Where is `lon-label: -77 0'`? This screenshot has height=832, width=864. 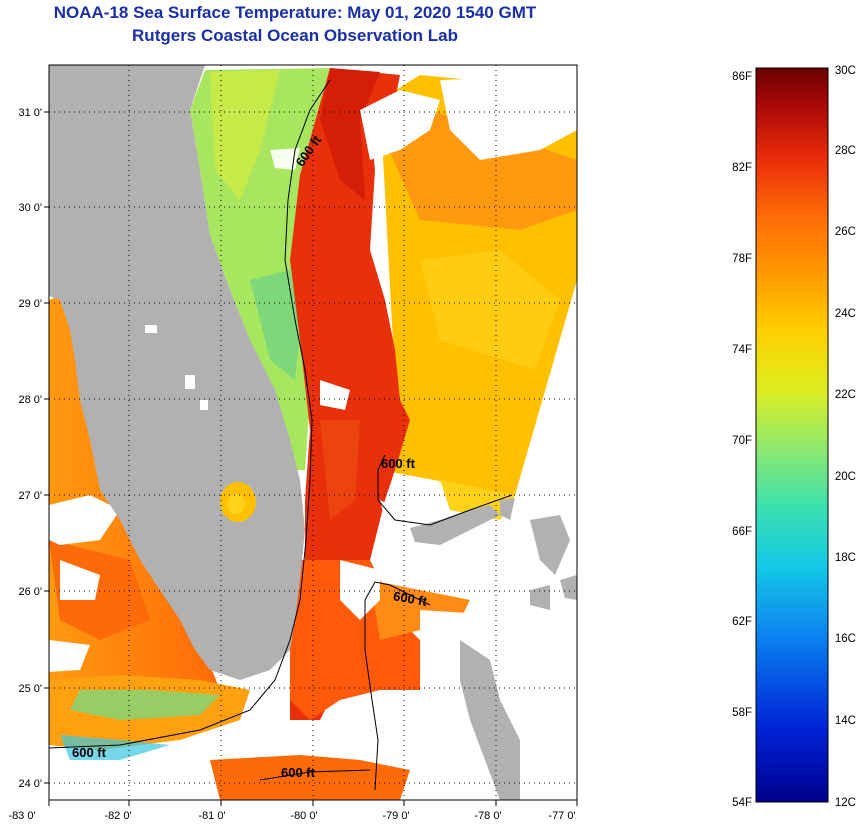
lon-label: -77 0' is located at coordinates (561, 816).